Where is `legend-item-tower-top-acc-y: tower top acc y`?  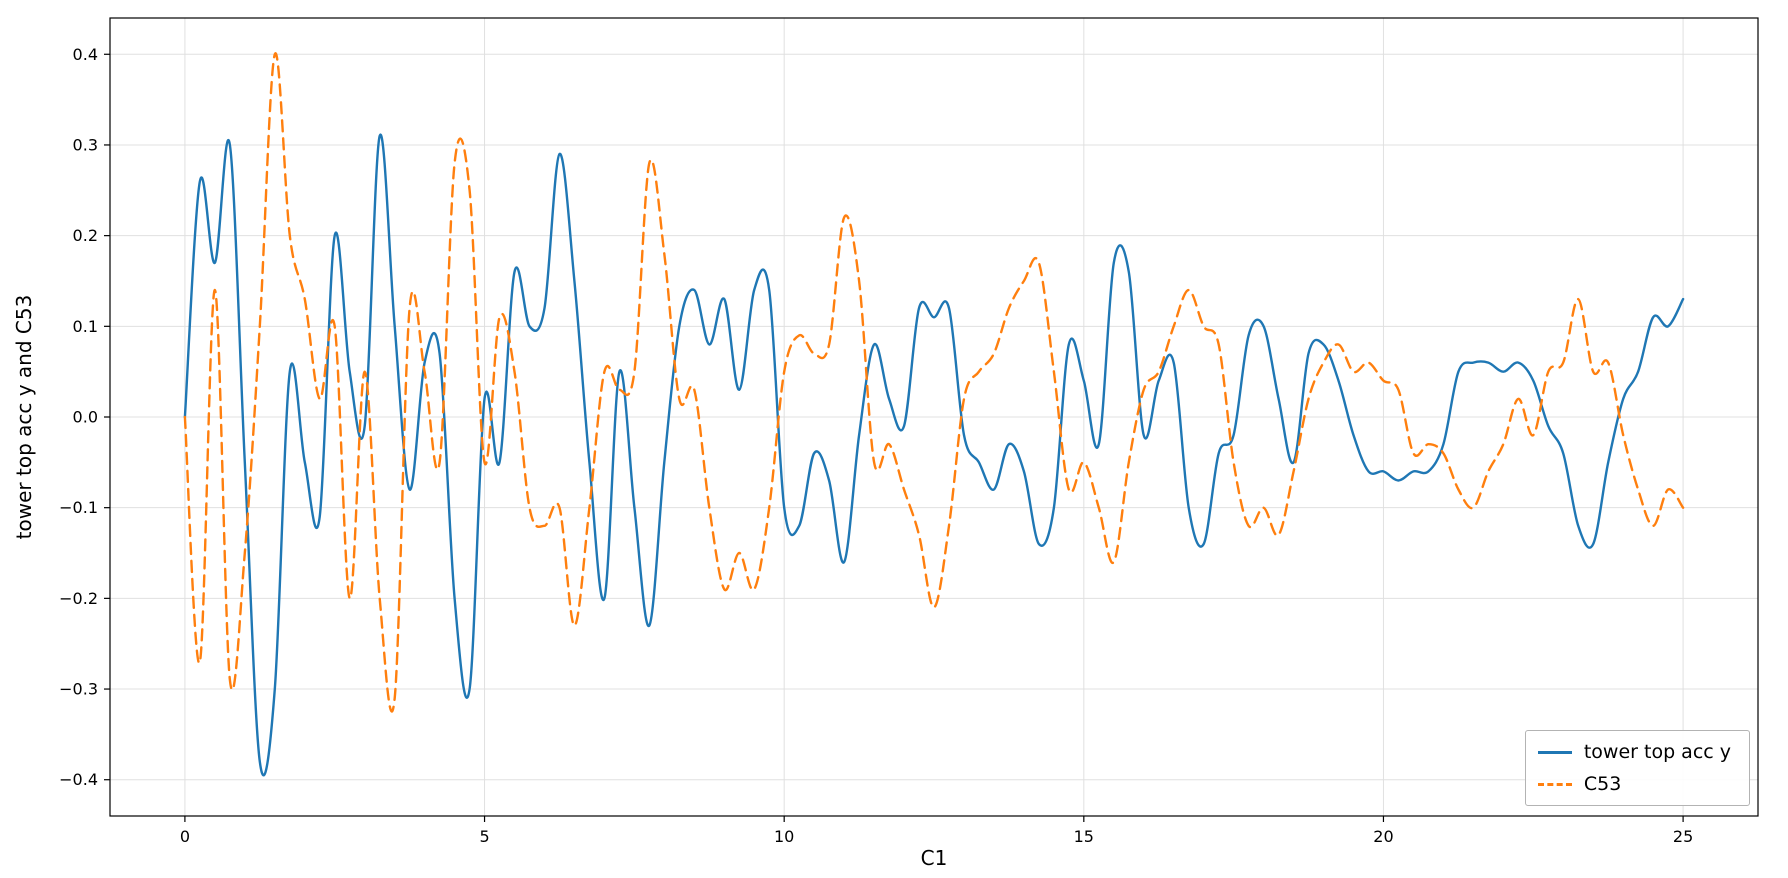 legend-item-tower-top-acc-y: tower top acc y is located at coordinates (1634, 752).